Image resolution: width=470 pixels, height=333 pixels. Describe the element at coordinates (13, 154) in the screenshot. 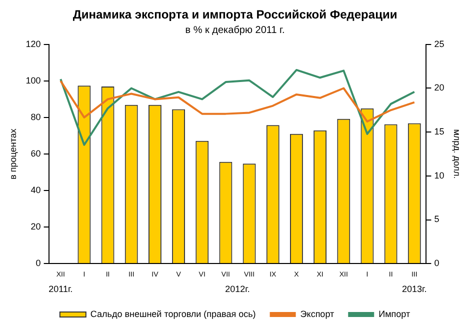

I see `y-axis-title: в процентах` at that location.